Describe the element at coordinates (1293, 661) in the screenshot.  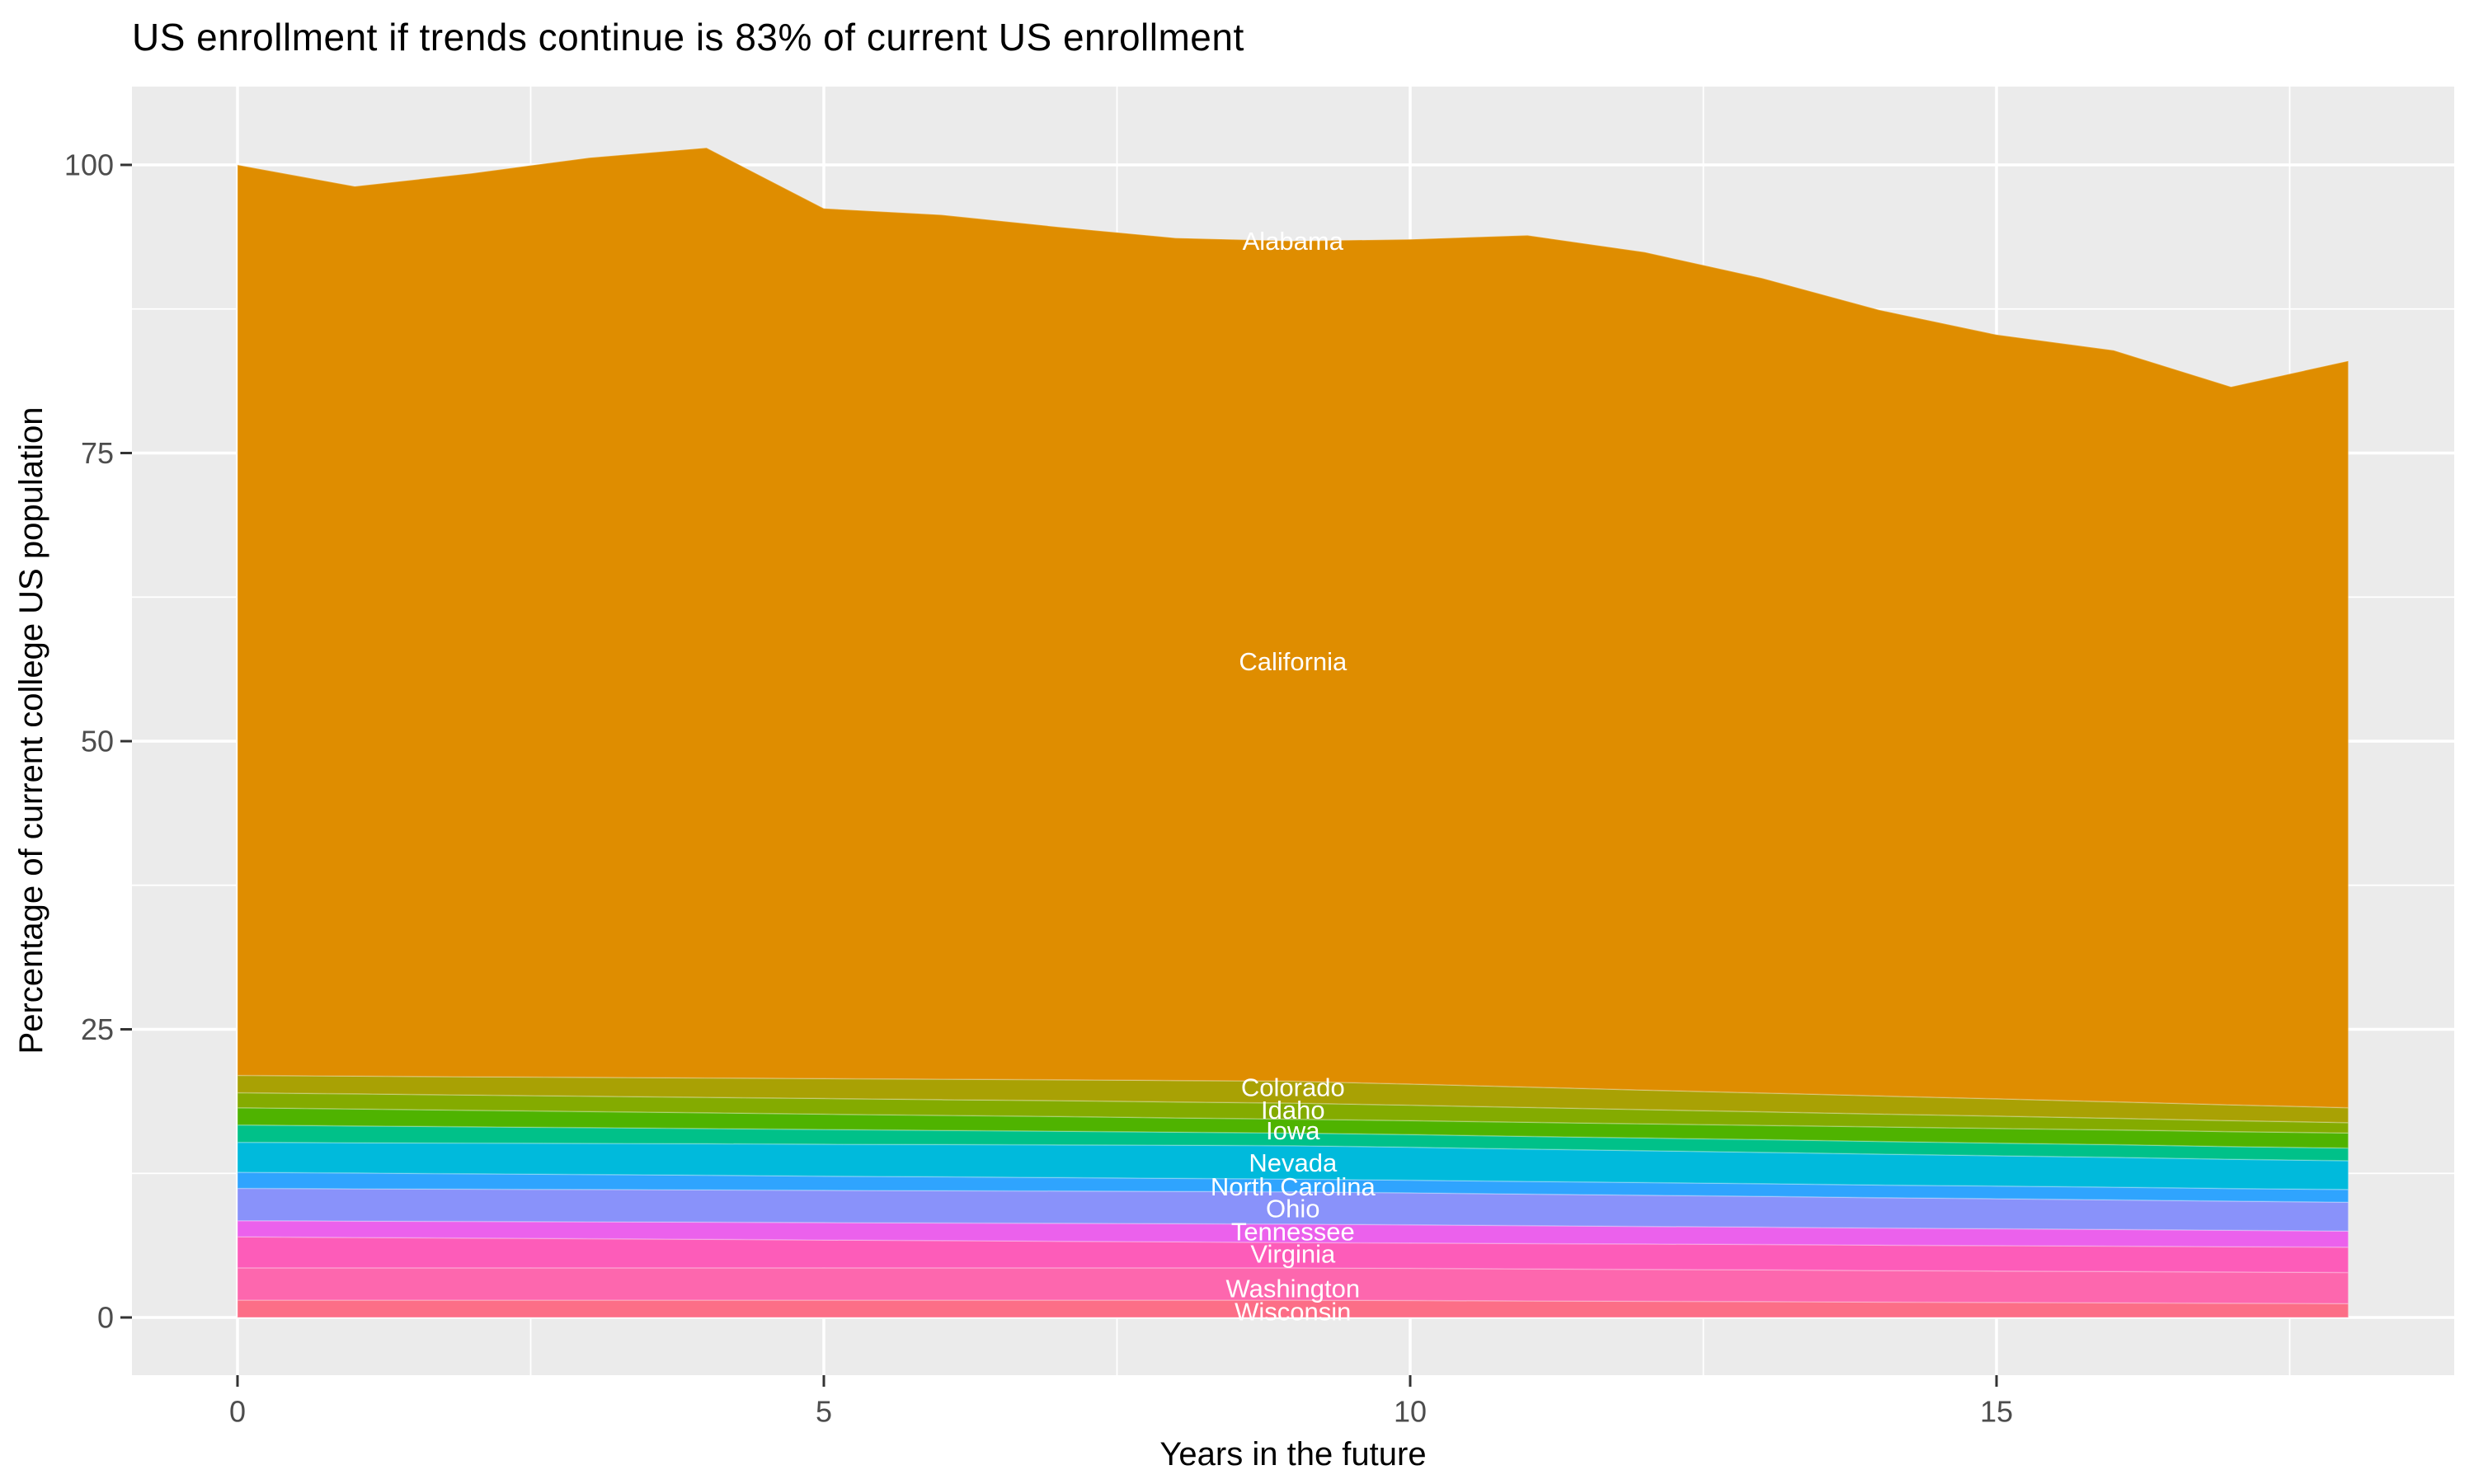
I see `band-label-california: California` at that location.